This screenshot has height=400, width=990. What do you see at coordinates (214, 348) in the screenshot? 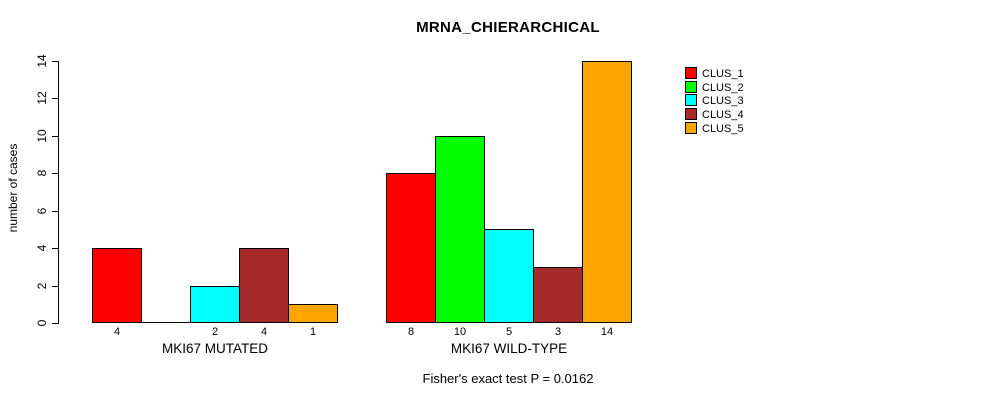
I see `group-label: MKI67 MUTATED` at bounding box center [214, 348].